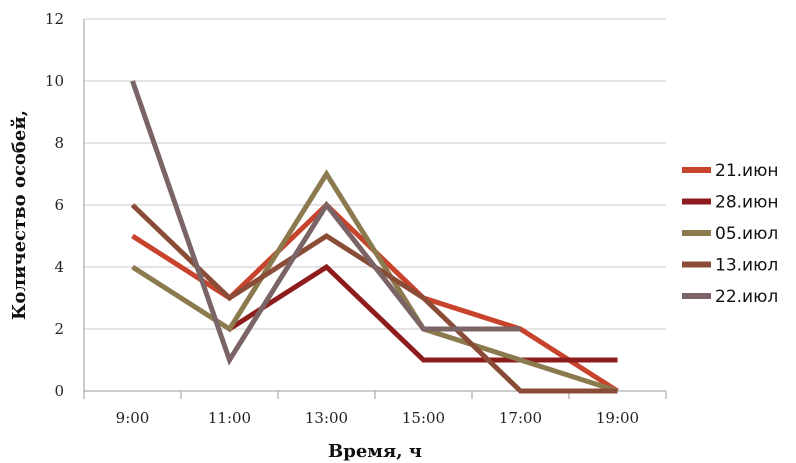 This screenshot has width=796, height=463. Describe the element at coordinates (59, 143) in the screenshot. I see `y-tick-label: 8` at that location.